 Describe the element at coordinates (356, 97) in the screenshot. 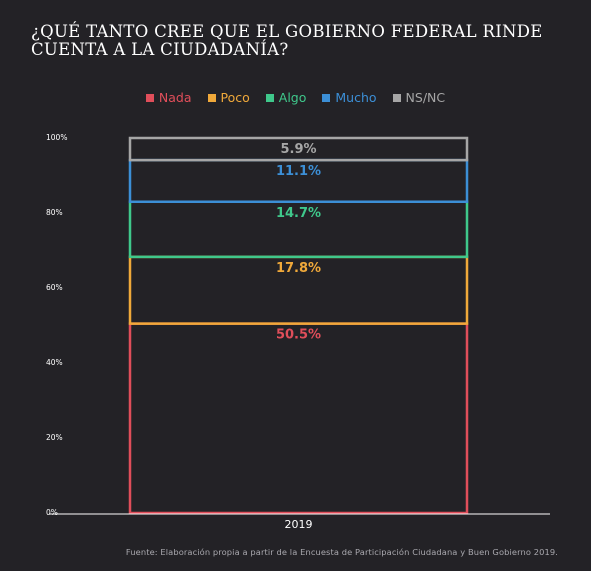

I see `legend-label: Mucho` at that location.